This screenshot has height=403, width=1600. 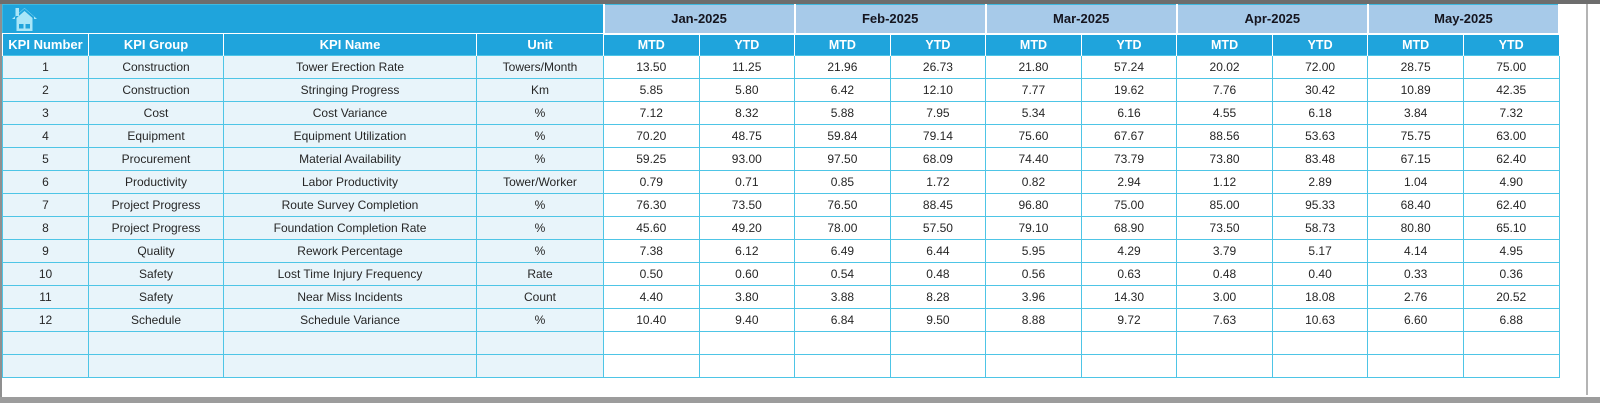 What do you see at coordinates (1224, 320) in the screenshot?
I see `cell-value: 7.63` at bounding box center [1224, 320].